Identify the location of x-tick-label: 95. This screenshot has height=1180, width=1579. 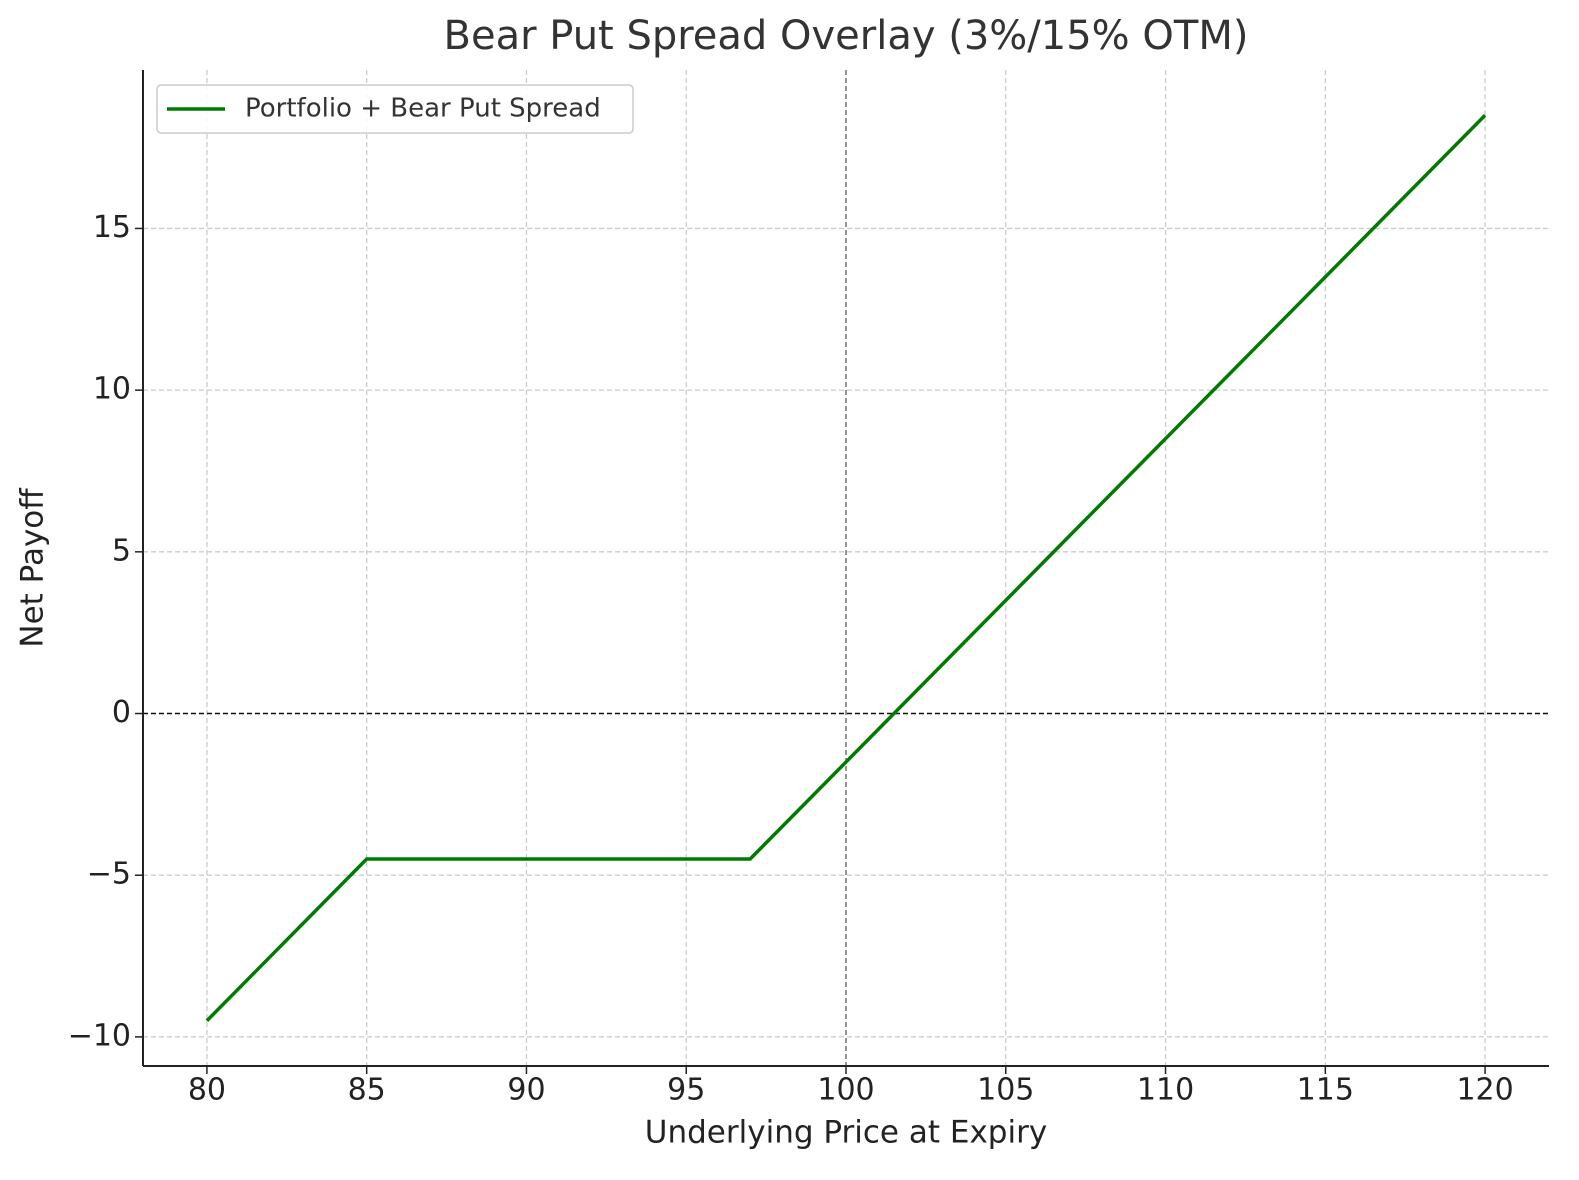
(686, 1090).